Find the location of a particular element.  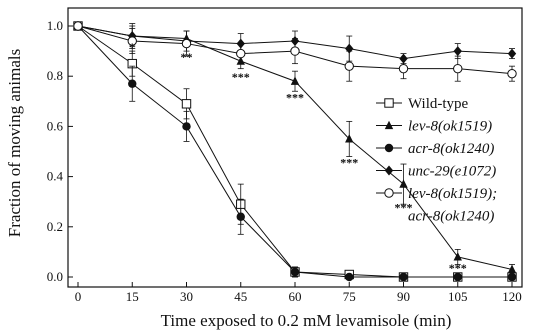

y-tick-label: 0.4 is located at coordinates (55, 176).